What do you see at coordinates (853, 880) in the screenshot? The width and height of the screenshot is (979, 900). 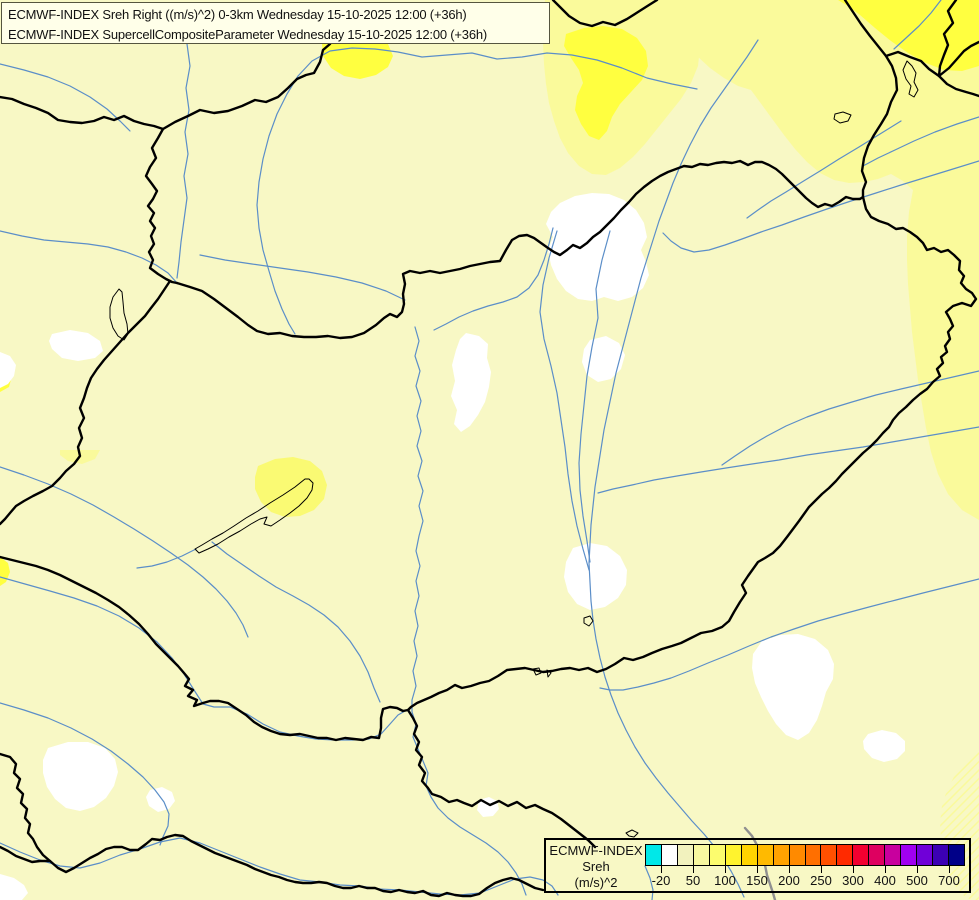 I see `legend-tick-label: 300` at bounding box center [853, 880].